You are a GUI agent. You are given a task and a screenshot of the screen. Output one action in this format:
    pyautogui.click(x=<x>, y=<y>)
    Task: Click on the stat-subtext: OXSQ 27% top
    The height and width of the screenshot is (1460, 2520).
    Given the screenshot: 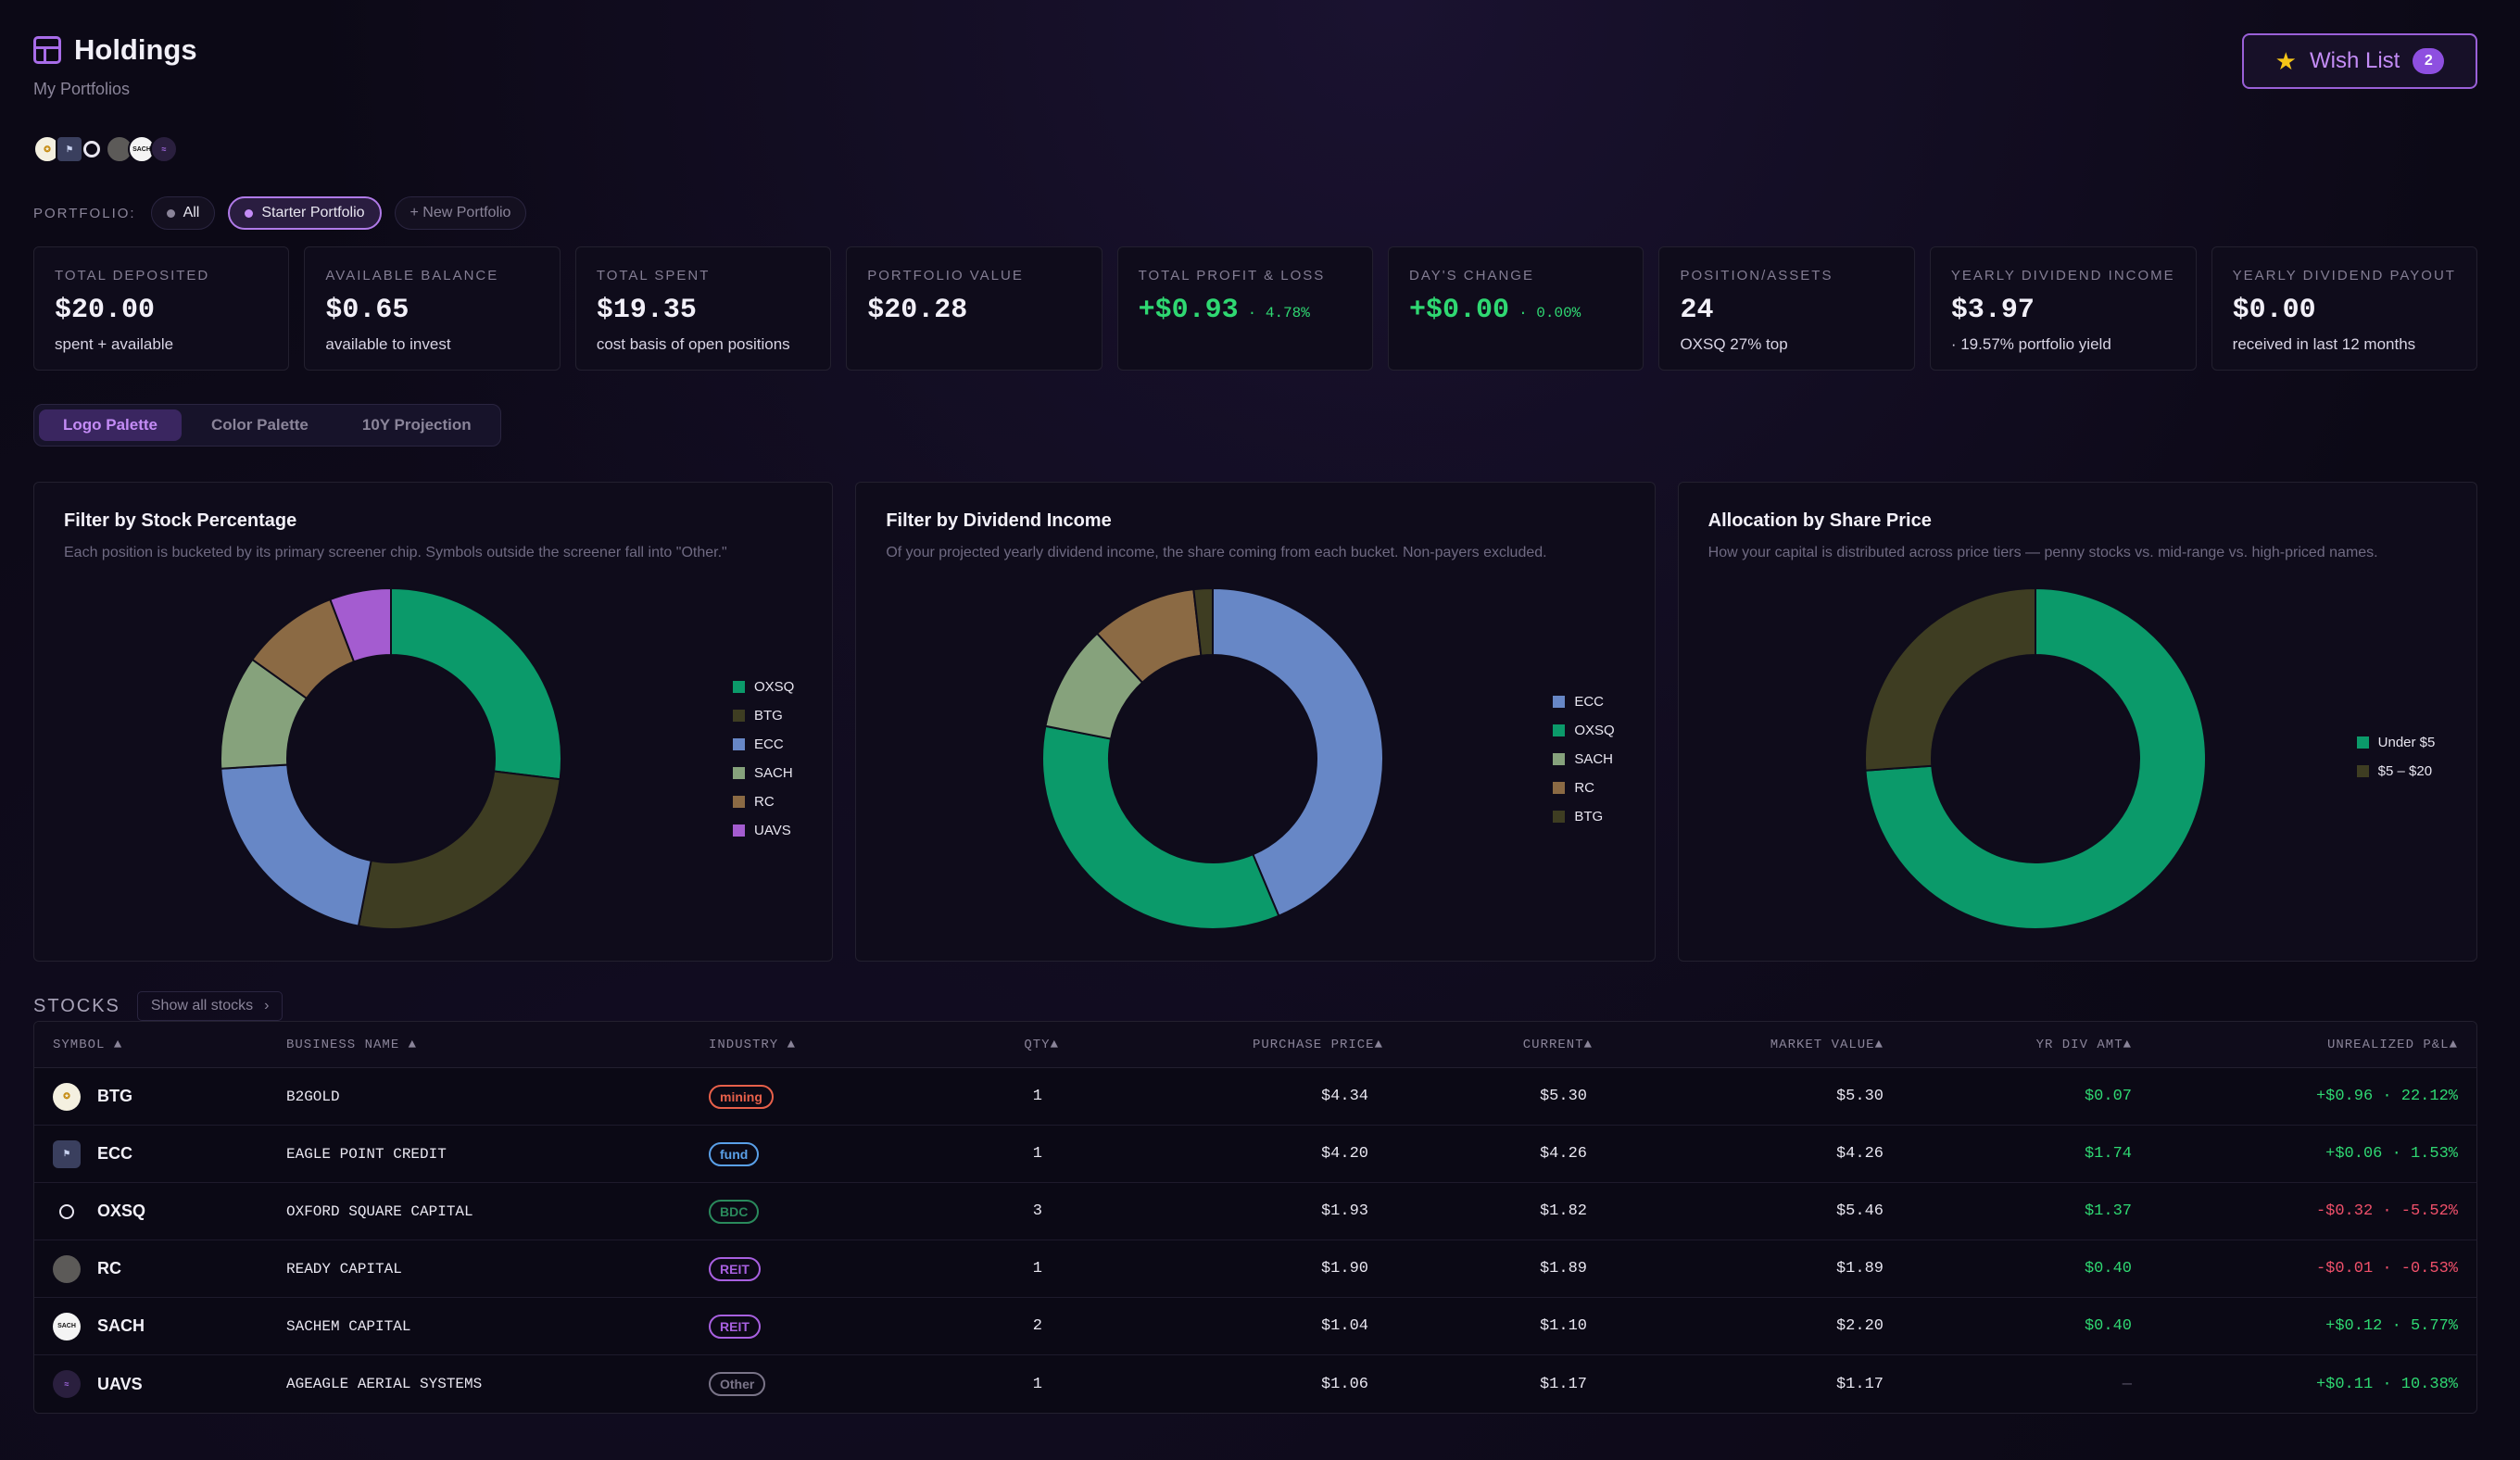 What is the action you would take?
    pyautogui.click(x=1734, y=344)
    